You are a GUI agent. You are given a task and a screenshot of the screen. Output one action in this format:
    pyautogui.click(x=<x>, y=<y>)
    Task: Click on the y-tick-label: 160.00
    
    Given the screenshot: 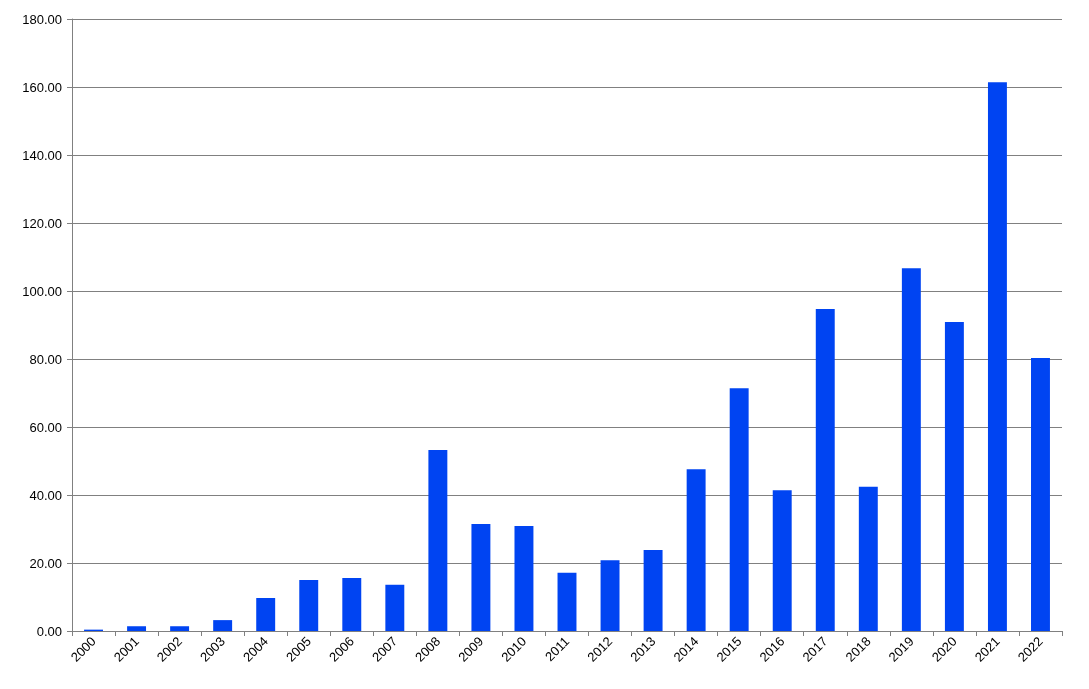 What is the action you would take?
    pyautogui.click(x=42, y=87)
    